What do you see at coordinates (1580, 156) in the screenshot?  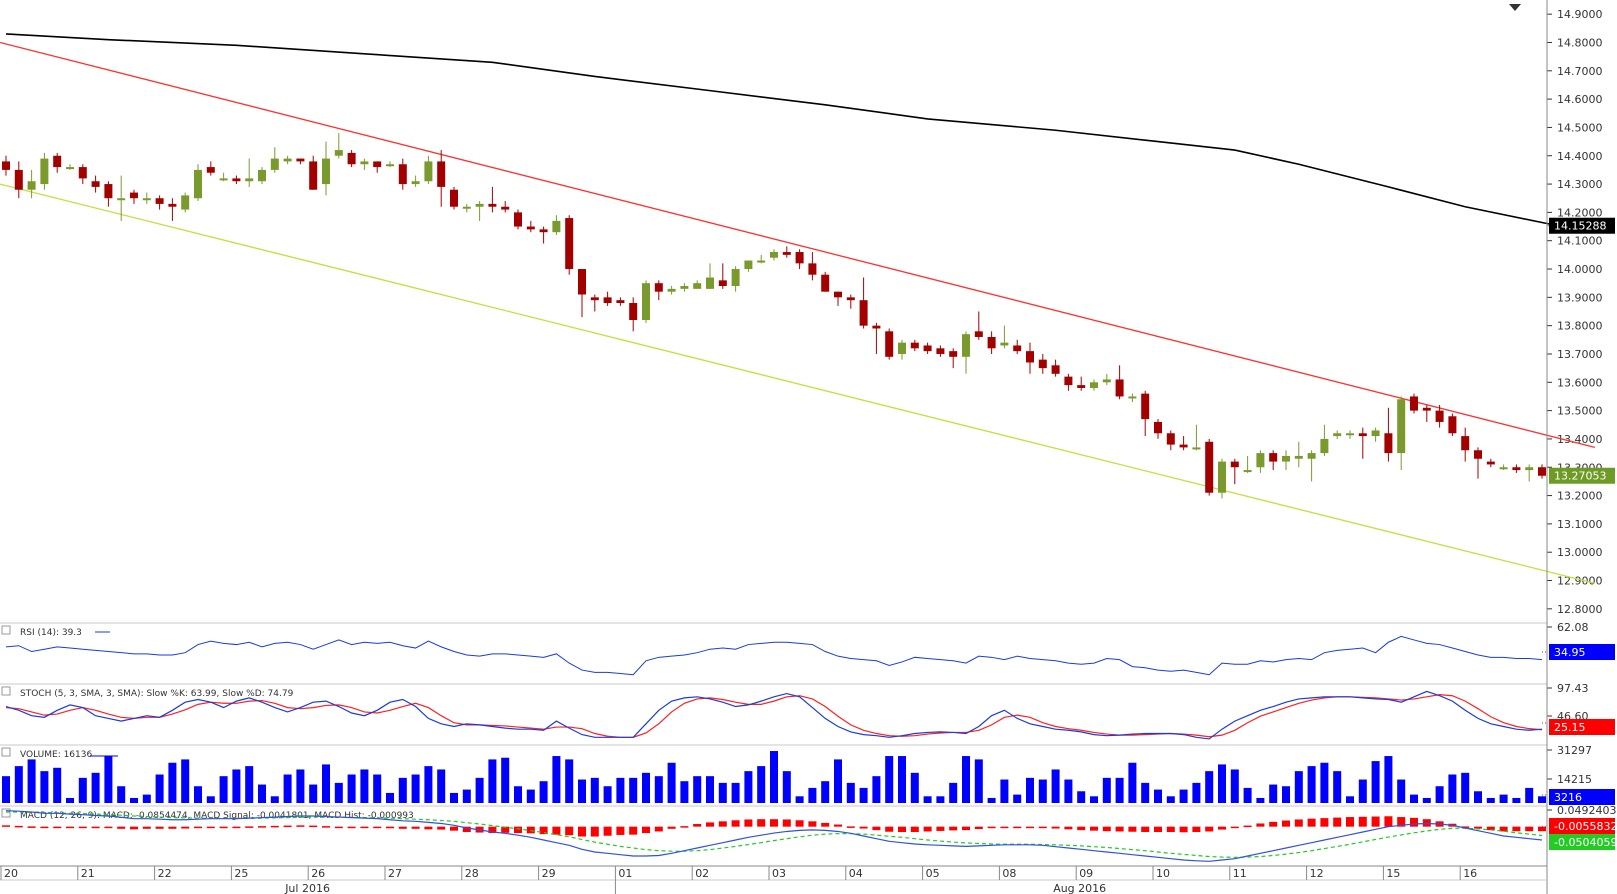 I see `price-tick-label: 14.4000` at bounding box center [1580, 156].